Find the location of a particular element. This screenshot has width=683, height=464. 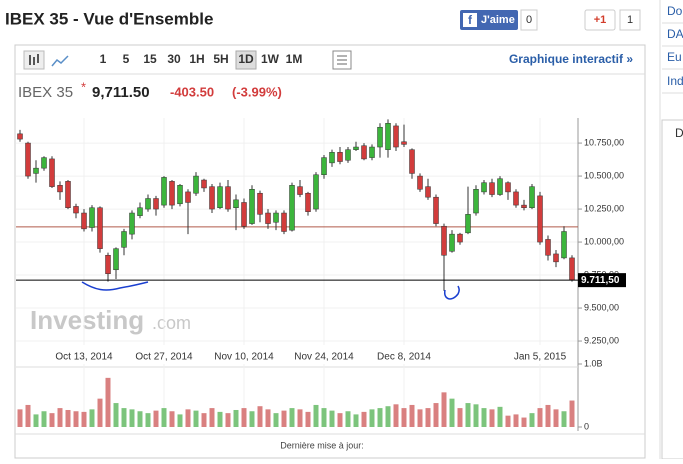

sidebar-item: D is located at coordinates (679, 133).